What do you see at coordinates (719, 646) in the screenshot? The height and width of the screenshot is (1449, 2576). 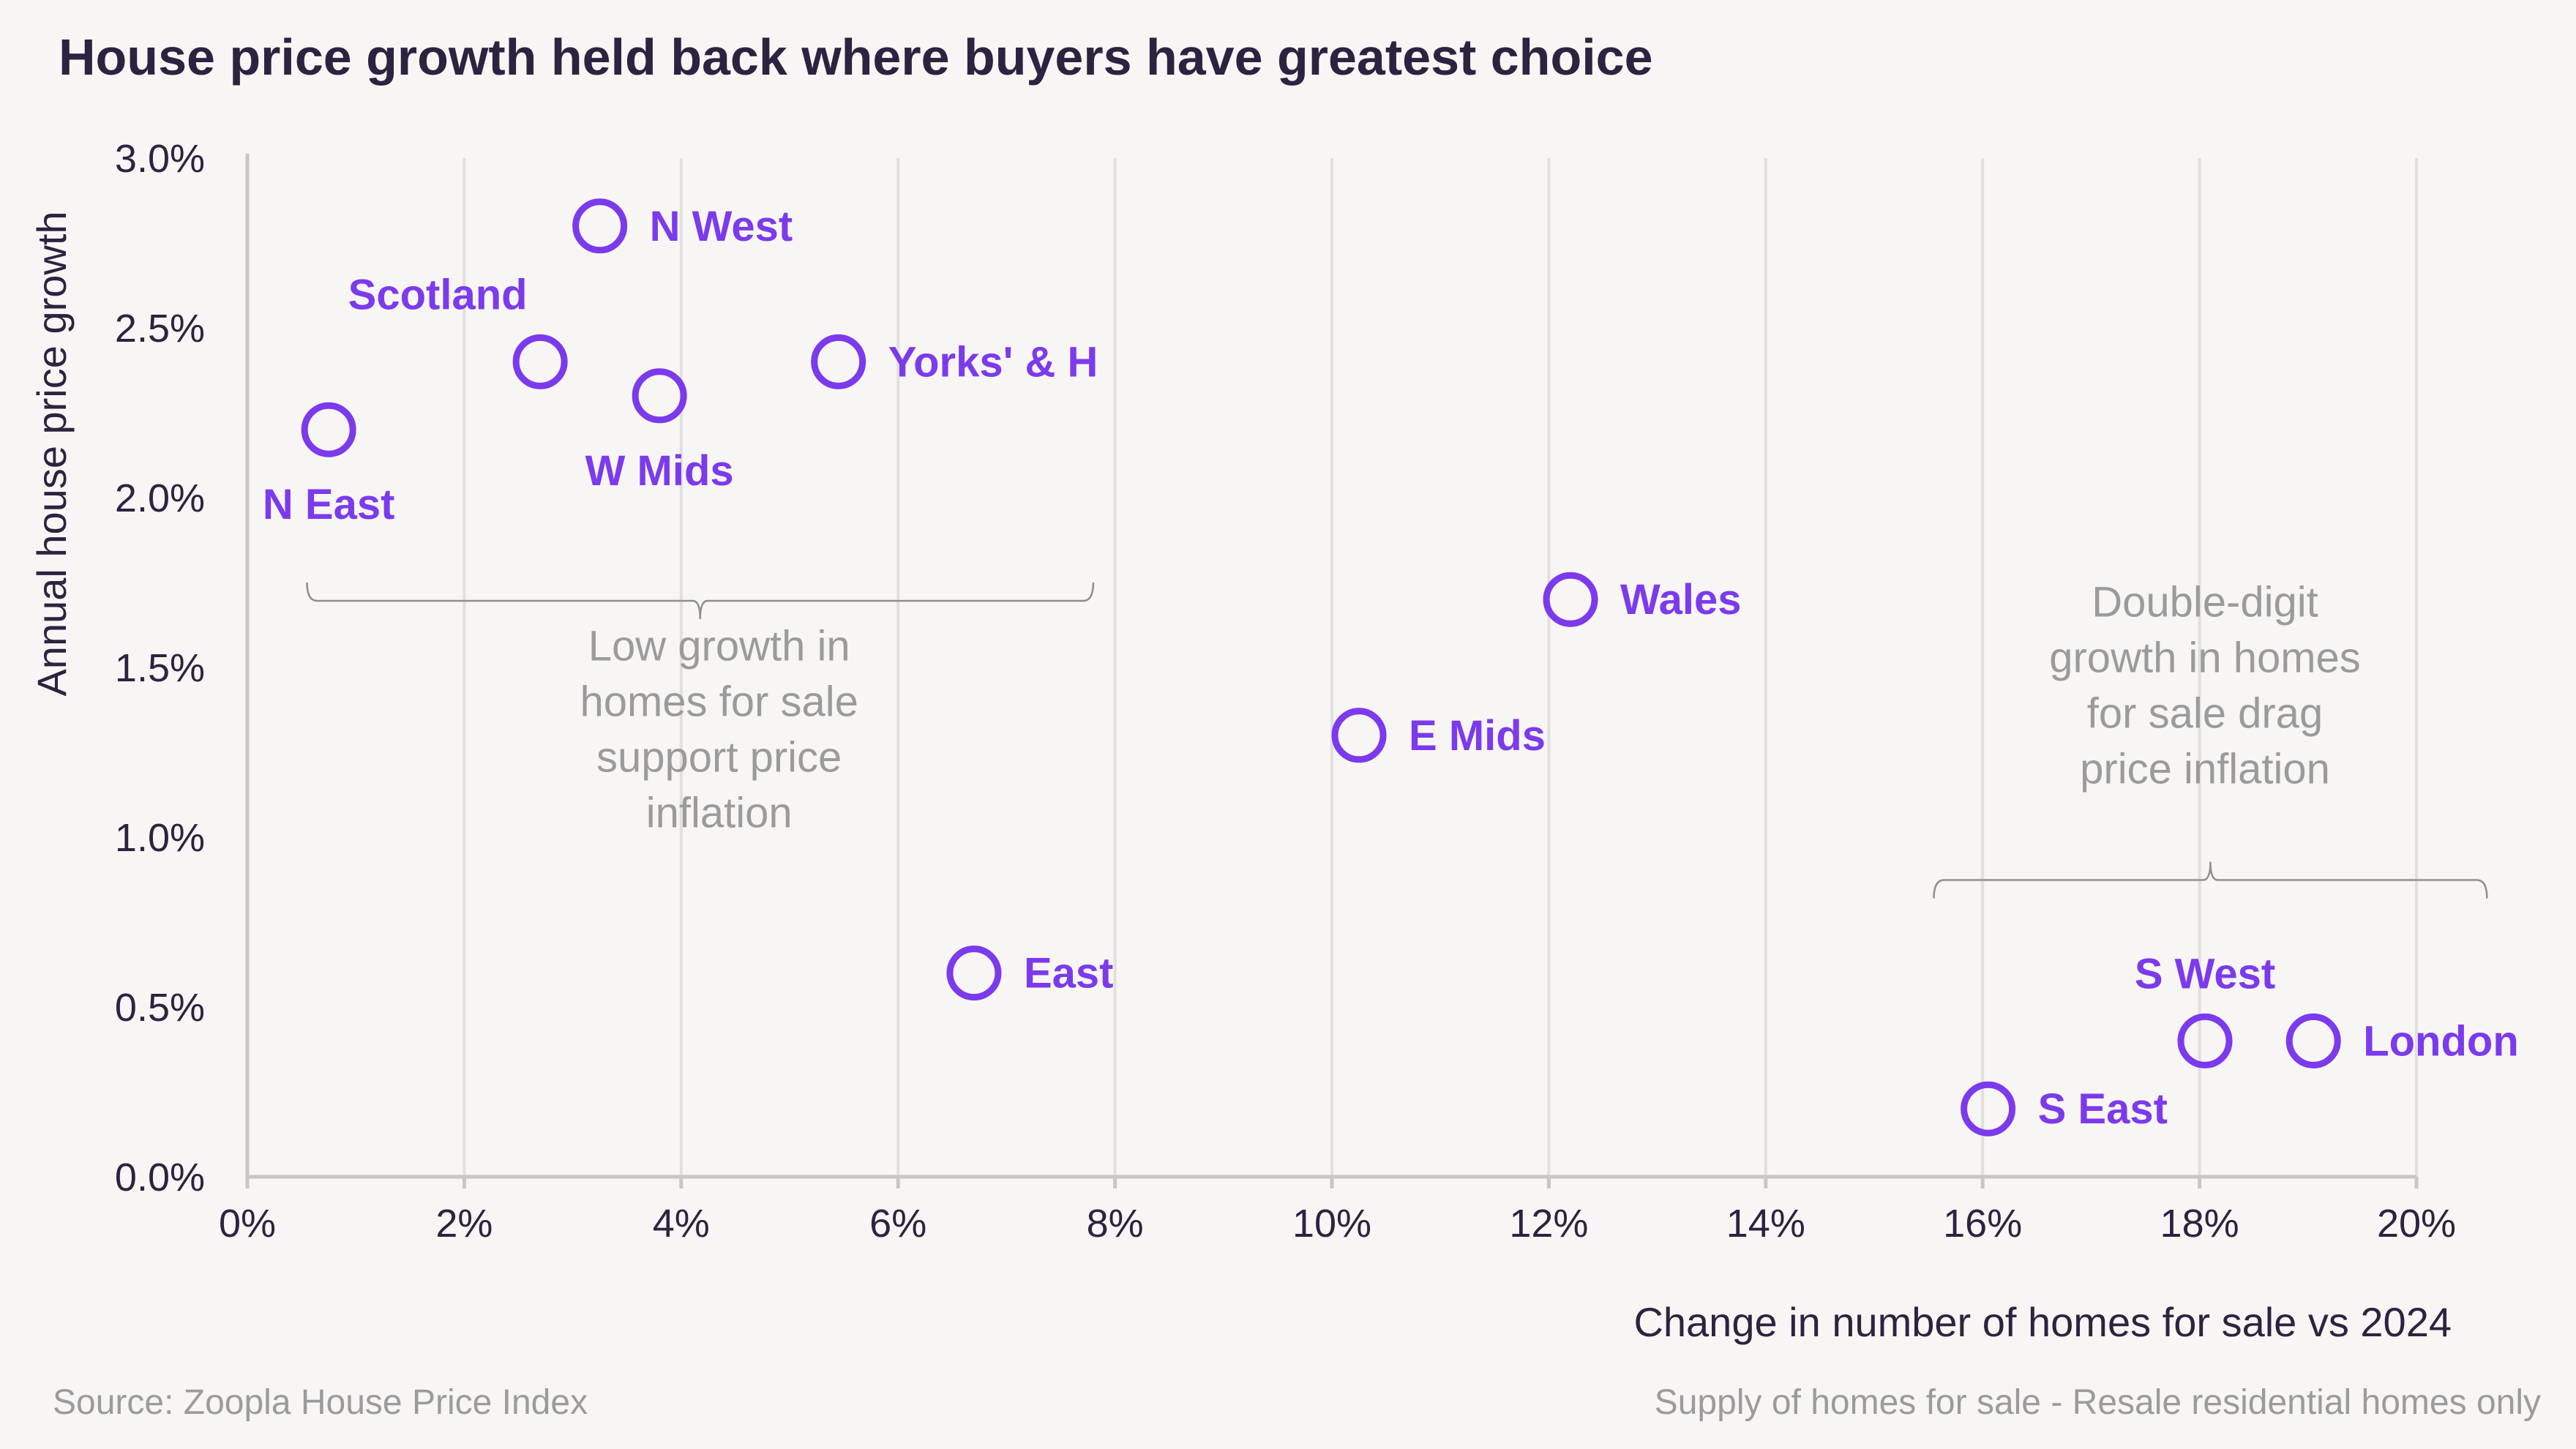 I see `annotation-line: Low growth in` at bounding box center [719, 646].